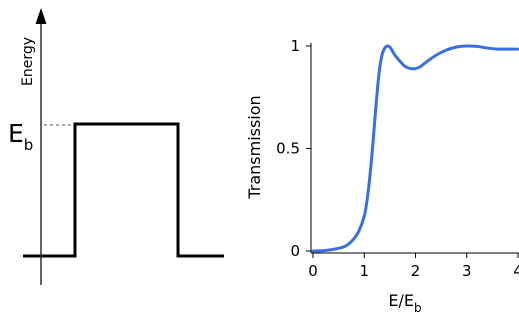 Image resolution: width=519 pixels, height=327 pixels. Describe the element at coordinates (467, 271) in the screenshot. I see `x-tick-label: 3` at that location.